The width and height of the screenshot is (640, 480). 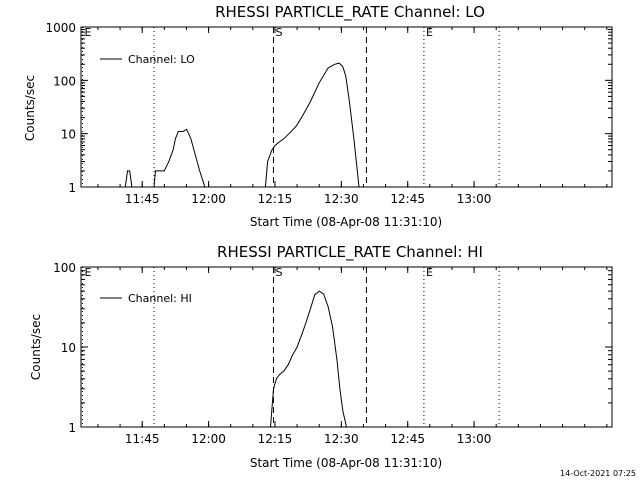 What do you see at coordinates (64, 81) in the screenshot?
I see `y-tick-label-lo-2: 100` at bounding box center [64, 81].